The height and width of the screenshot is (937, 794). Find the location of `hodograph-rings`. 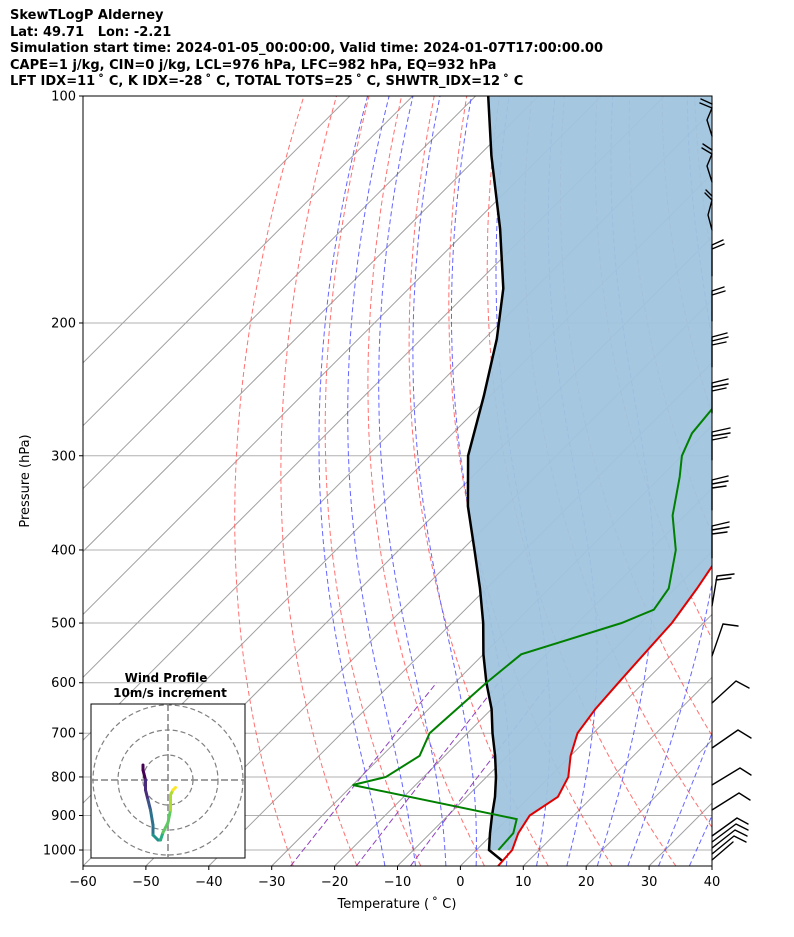

hodograph-rings is located at coordinates (168, 781).